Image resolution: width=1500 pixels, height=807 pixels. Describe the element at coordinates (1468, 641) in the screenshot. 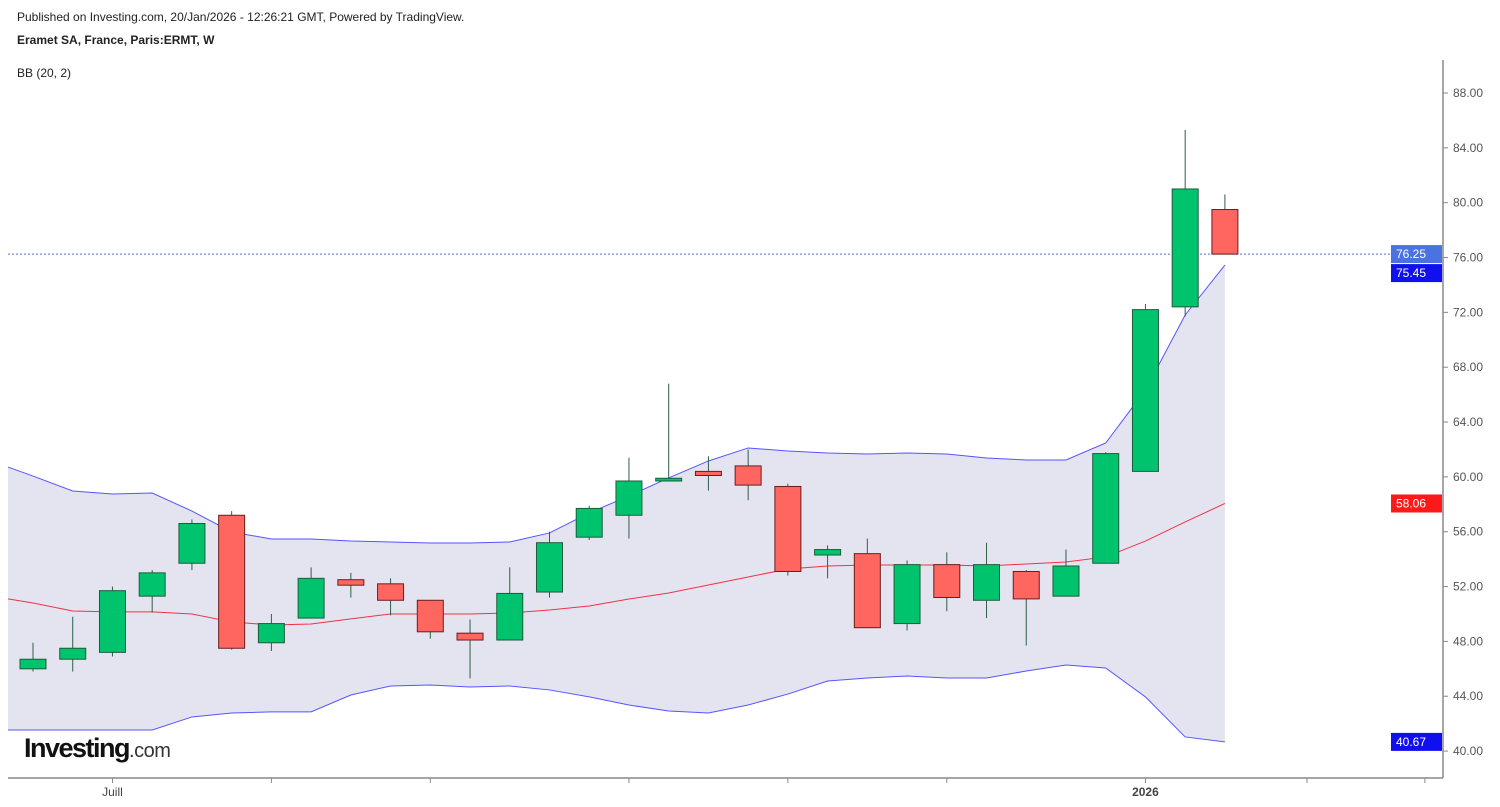

I see `y-tick-label: 48.00` at that location.